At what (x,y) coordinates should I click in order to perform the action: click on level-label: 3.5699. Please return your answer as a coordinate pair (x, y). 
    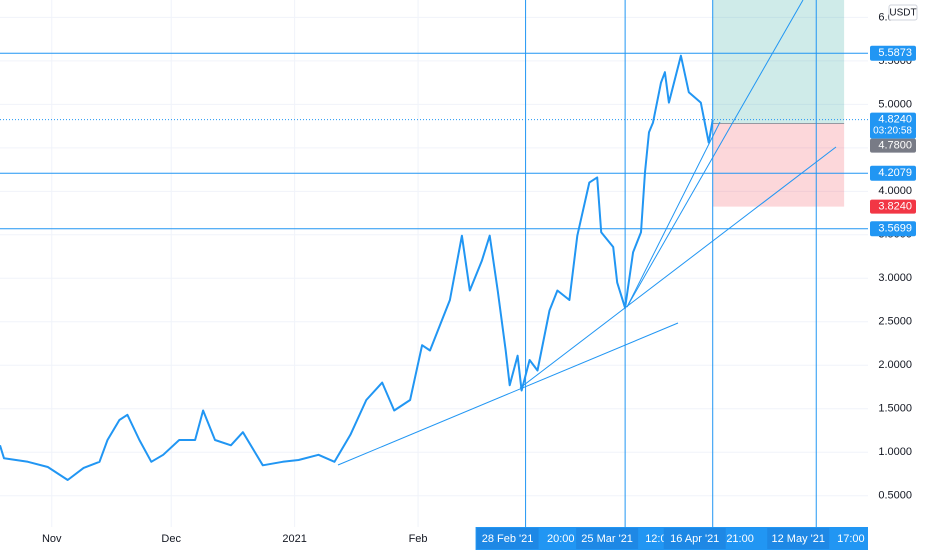
    Looking at the image, I should click on (895, 229).